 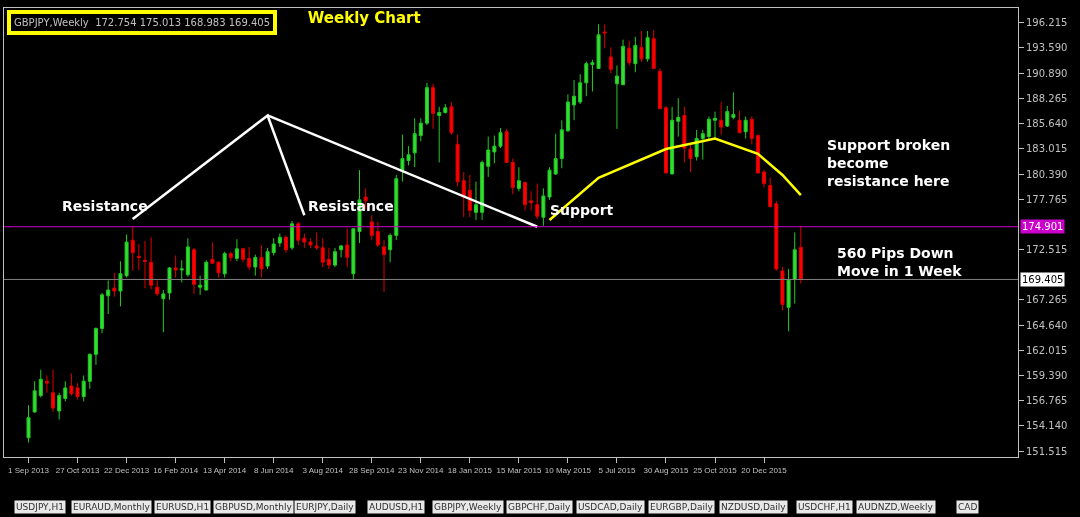 I want to click on text: EURGBP,Daily, so click(x=682, y=507).